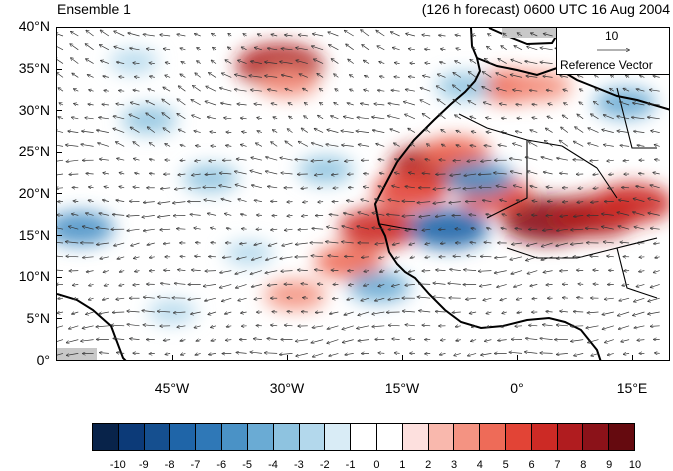  I want to click on y-tick-label: 30°N, so click(34, 110).